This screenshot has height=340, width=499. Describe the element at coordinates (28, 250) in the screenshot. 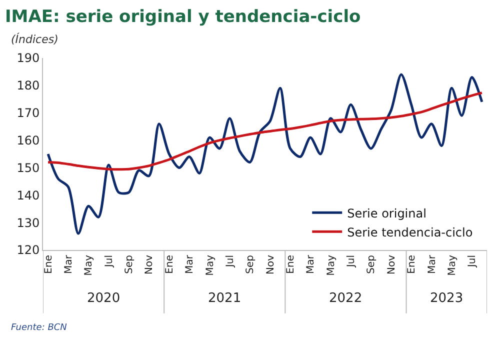

I see `y-tick-label: 120` at that location.